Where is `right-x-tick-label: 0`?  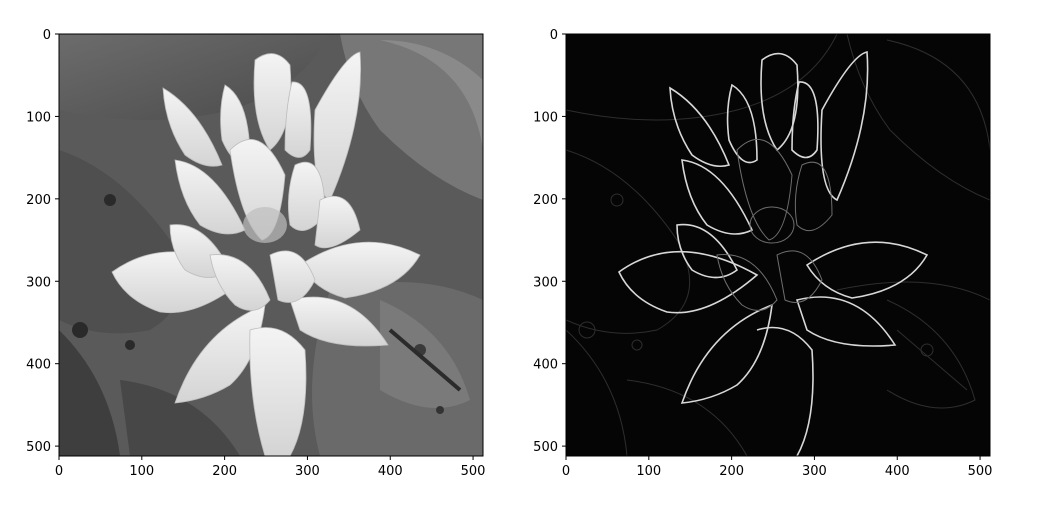 right-x-tick-label: 0 is located at coordinates (566, 471).